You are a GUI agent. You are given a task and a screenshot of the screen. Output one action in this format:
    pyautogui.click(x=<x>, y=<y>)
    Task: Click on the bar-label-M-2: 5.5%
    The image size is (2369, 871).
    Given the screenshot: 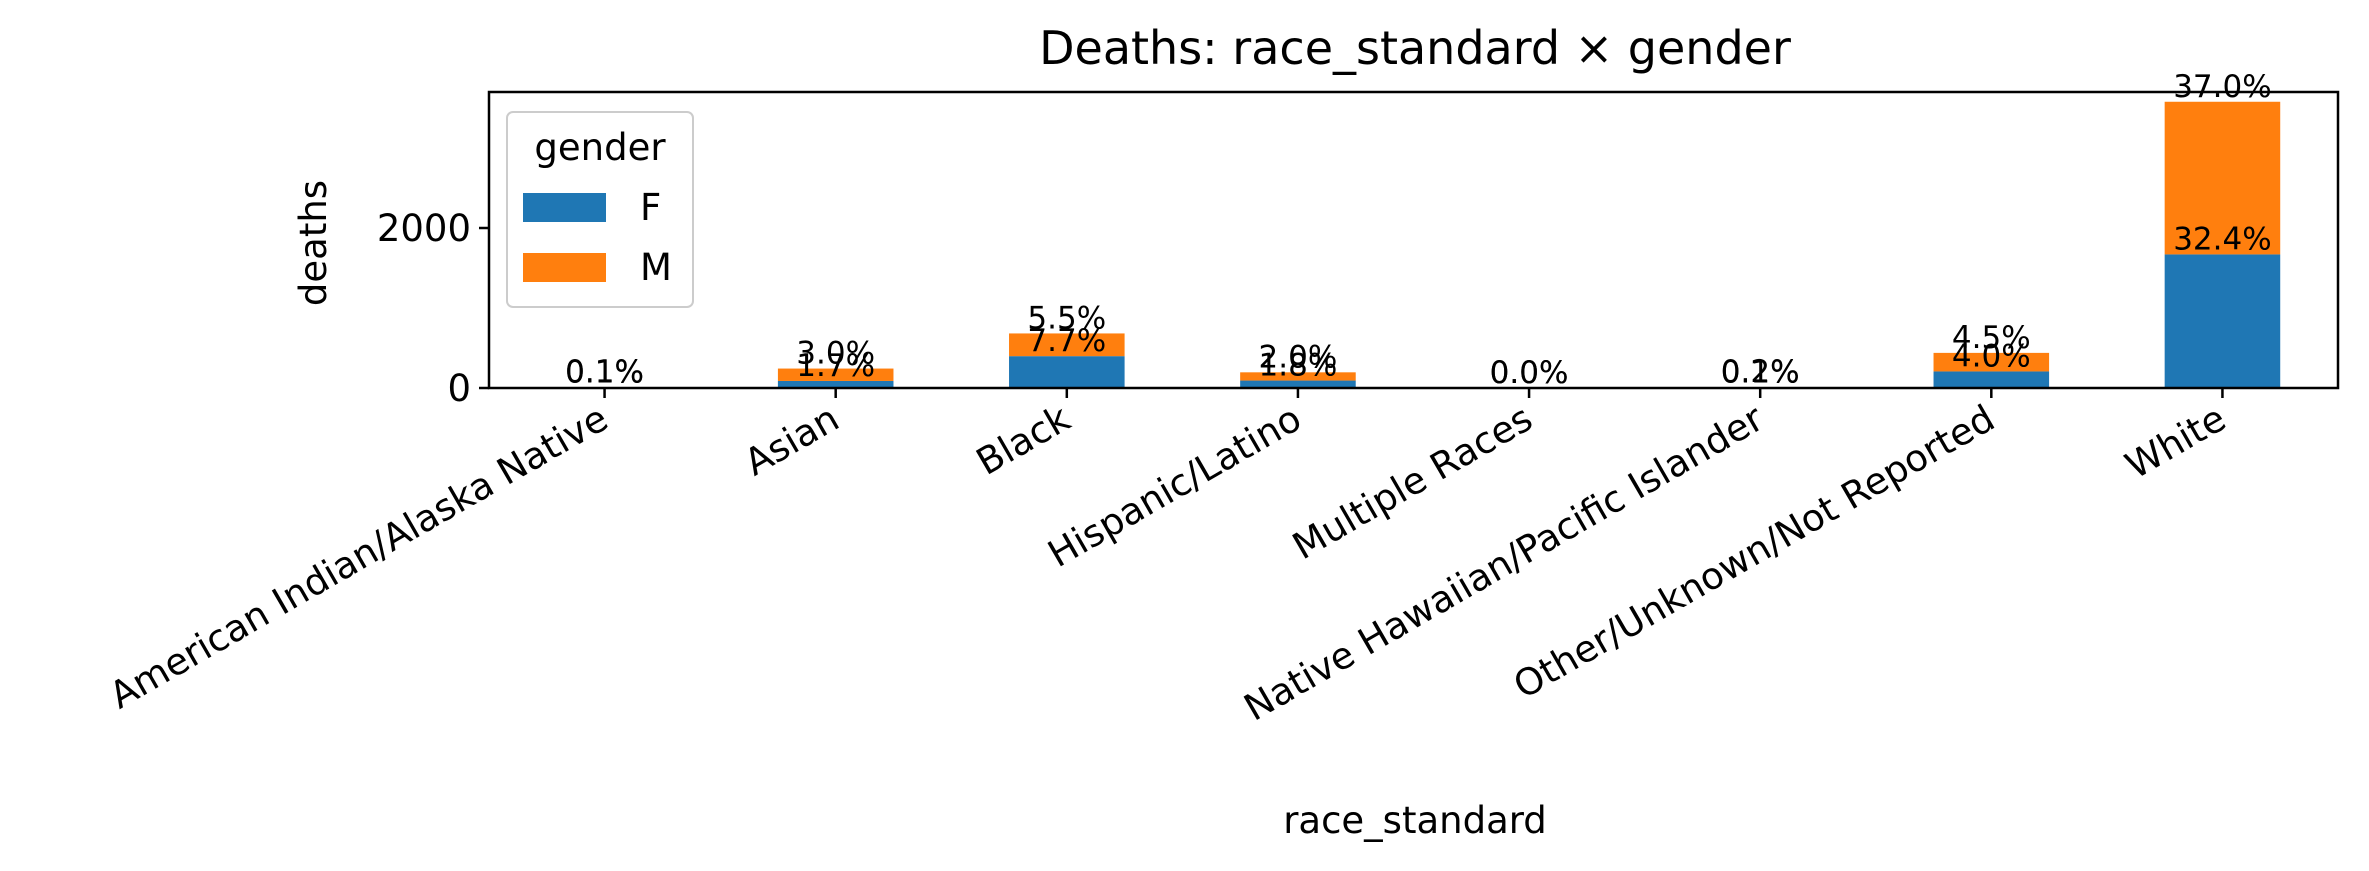 What is the action you would take?
    pyautogui.click(x=1066, y=318)
    